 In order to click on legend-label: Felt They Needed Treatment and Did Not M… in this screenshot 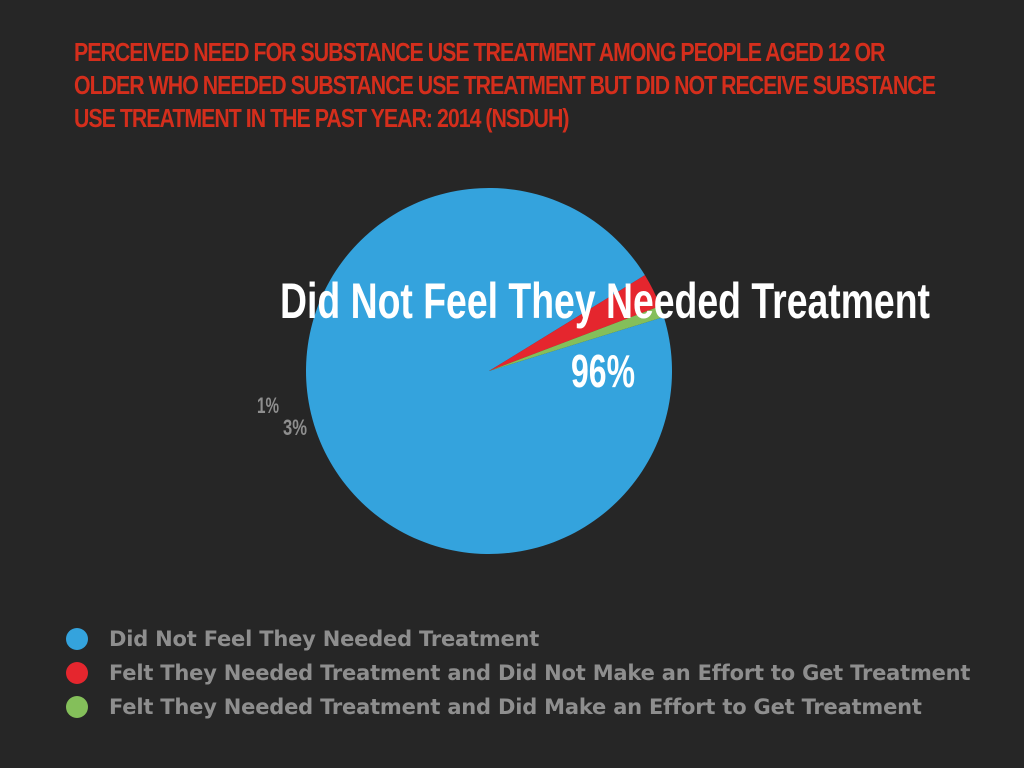, I will do `click(540, 673)`.